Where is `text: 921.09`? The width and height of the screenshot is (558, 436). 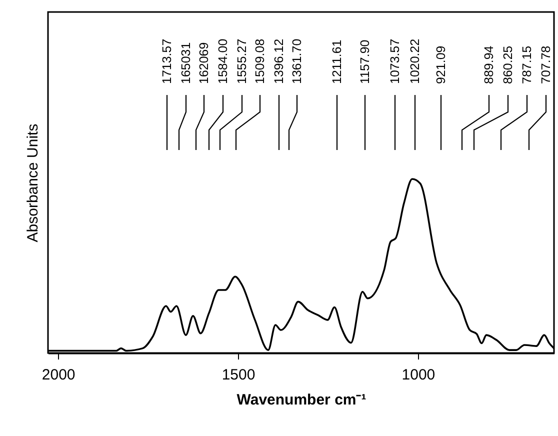 text: 921.09 is located at coordinates (441, 65).